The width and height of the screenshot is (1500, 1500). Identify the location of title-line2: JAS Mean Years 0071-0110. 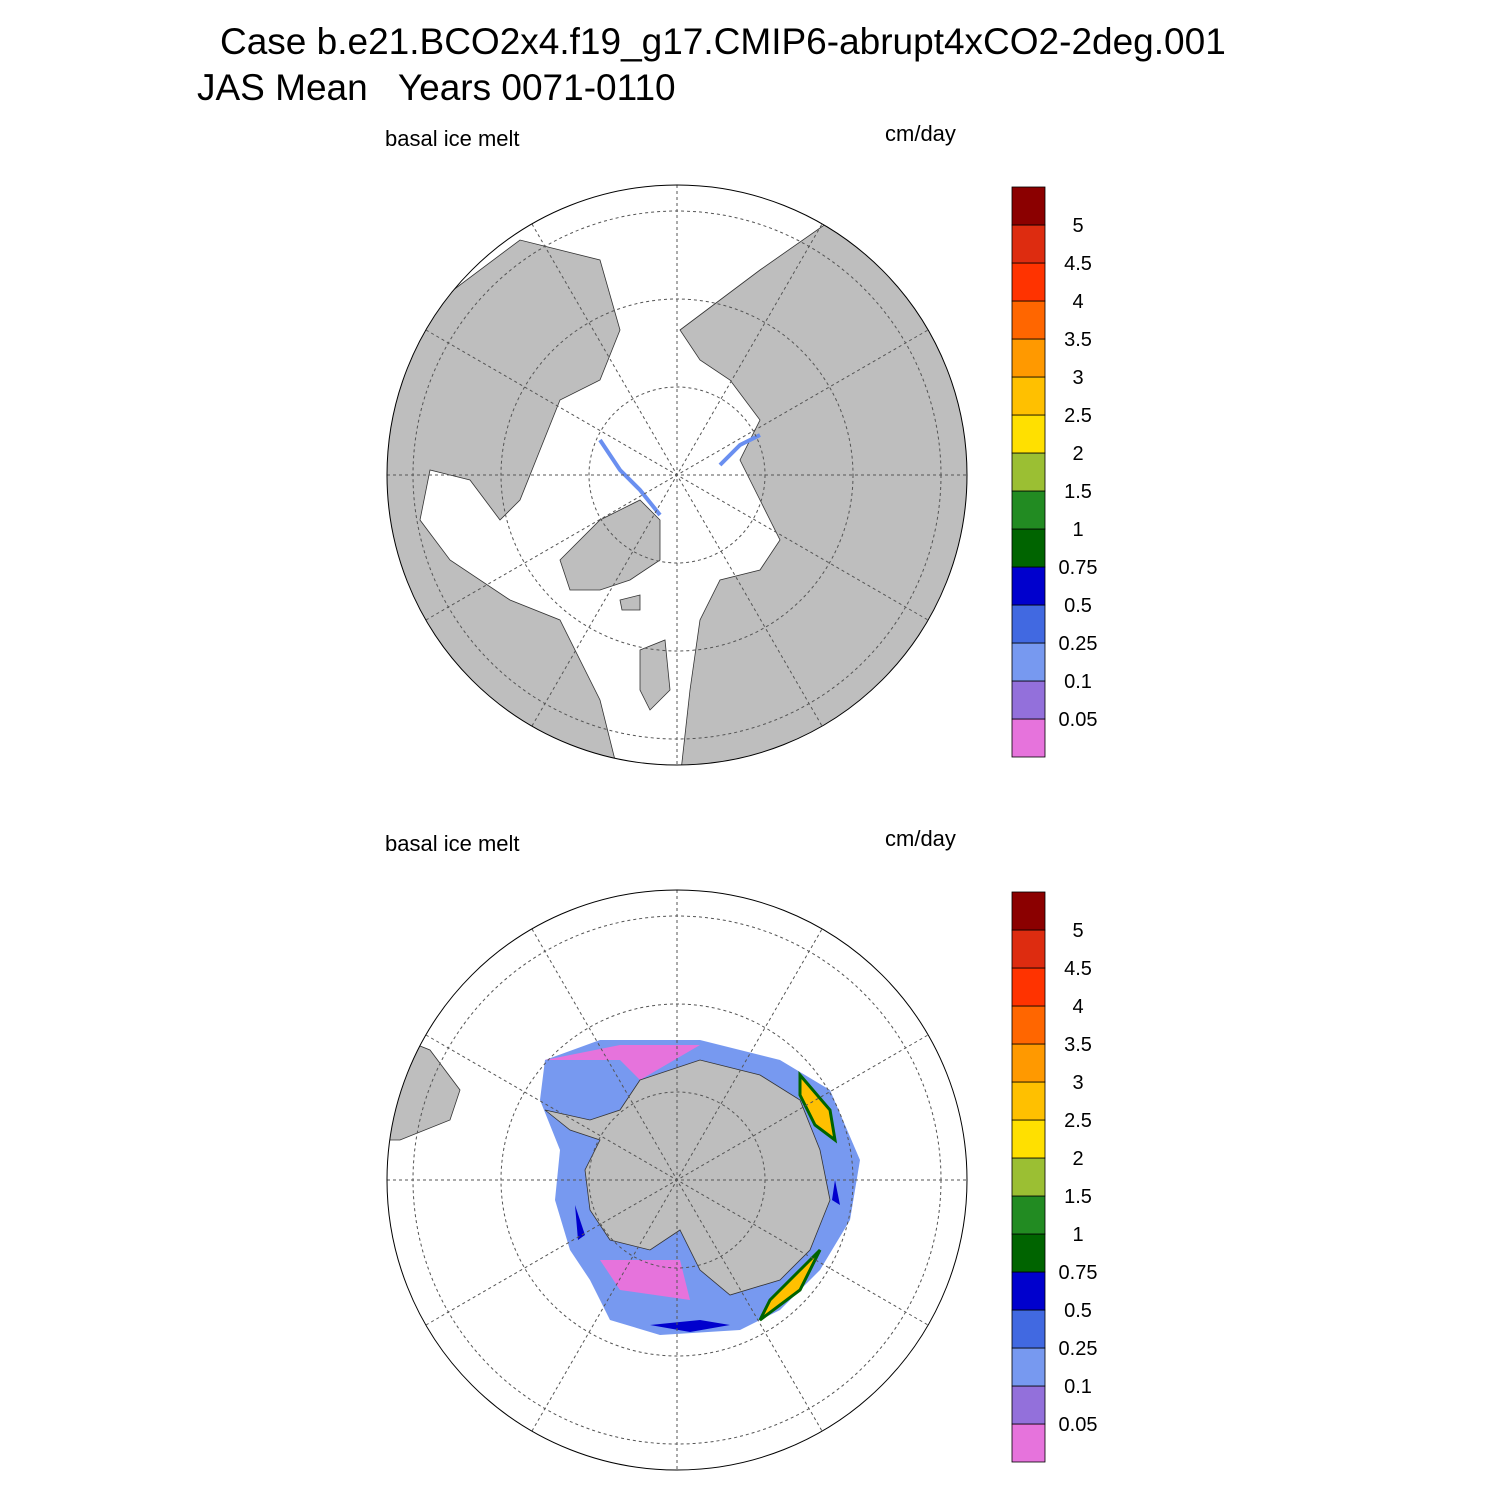
(436, 87).